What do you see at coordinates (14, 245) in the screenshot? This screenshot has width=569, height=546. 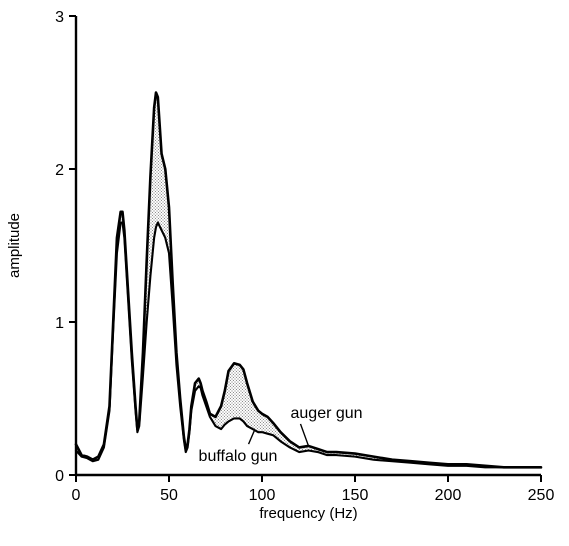 I see `y-axis-title: amplitude` at bounding box center [14, 245].